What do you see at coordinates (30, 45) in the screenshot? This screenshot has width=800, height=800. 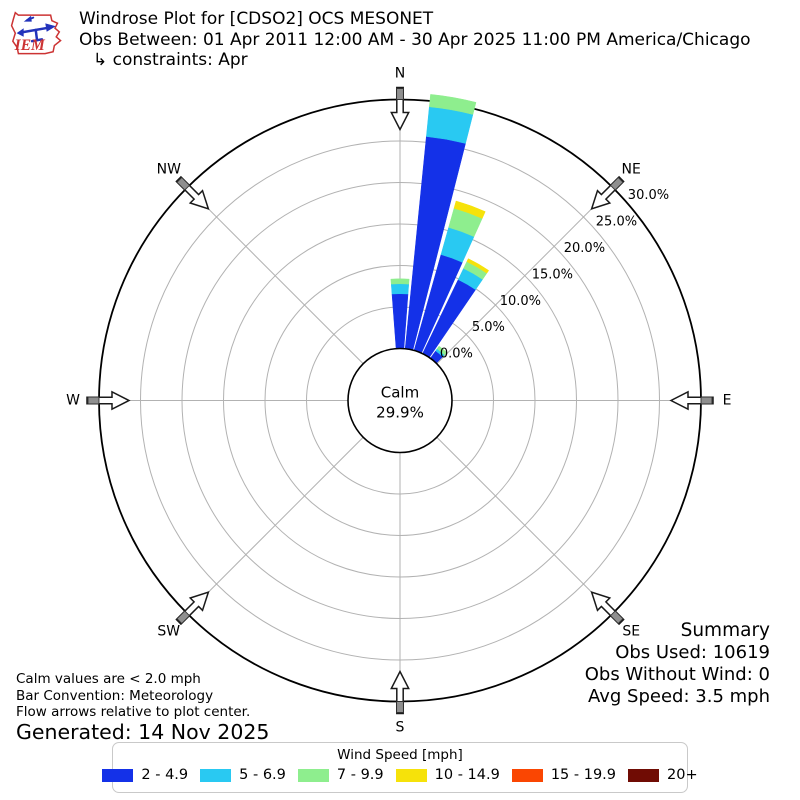 I see `iem-logo-text: IEM` at bounding box center [30, 45].